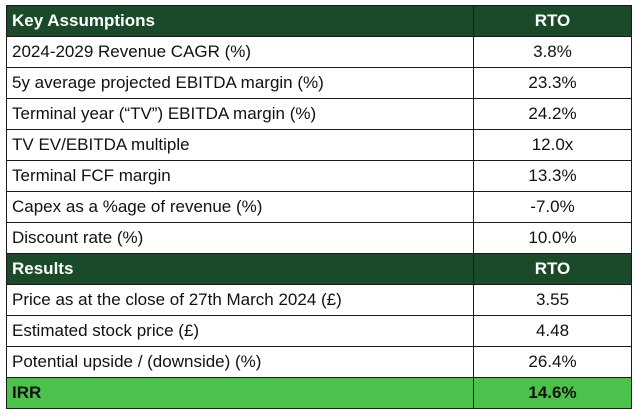 The height and width of the screenshot is (420, 638). Describe the element at coordinates (552, 393) in the screenshot. I see `irr-value: 14.6%` at that location.